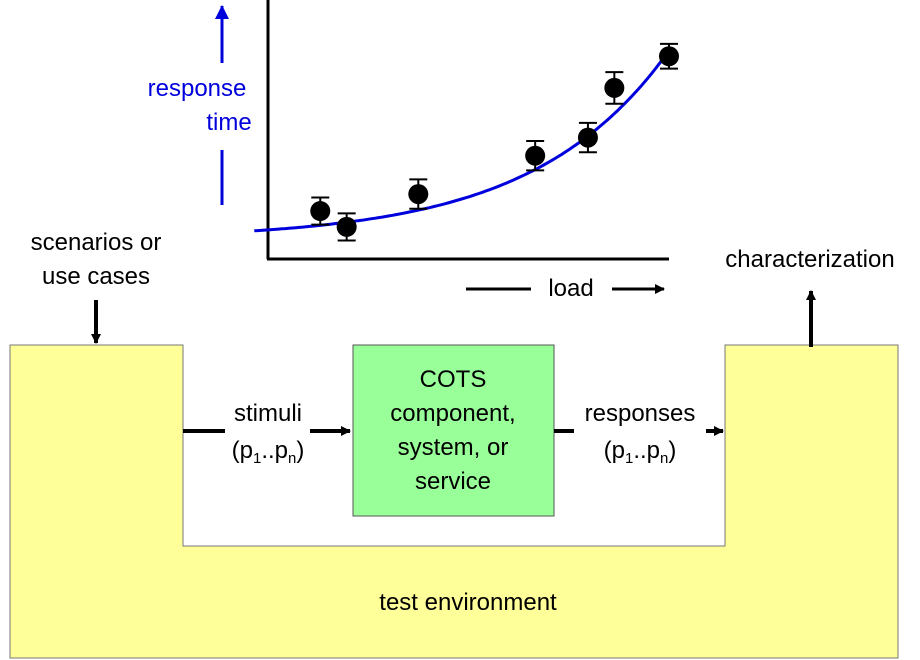 The width and height of the screenshot is (920, 660). Describe the element at coordinates (452, 413) in the screenshot. I see `component-label-line2: component,` at that location.